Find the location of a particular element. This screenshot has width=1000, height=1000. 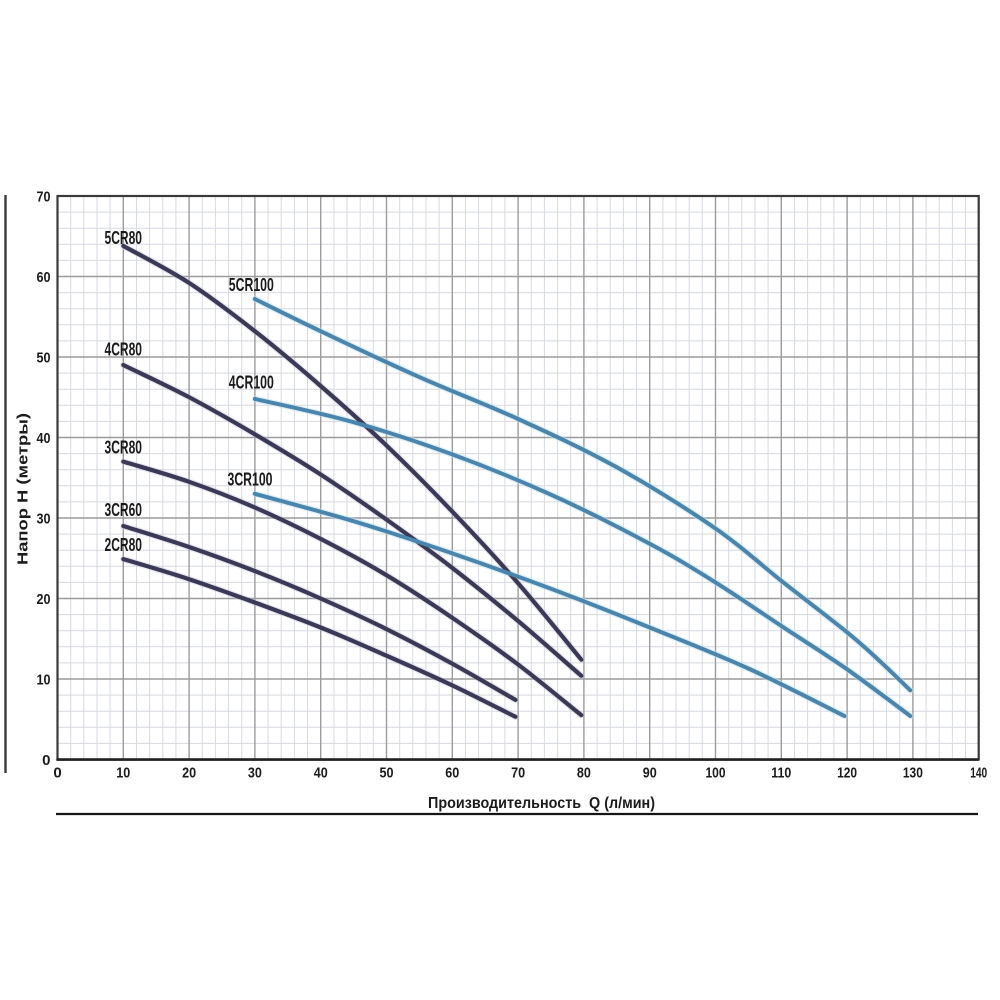

svg-text: 3CR80 is located at coordinates (124, 448).